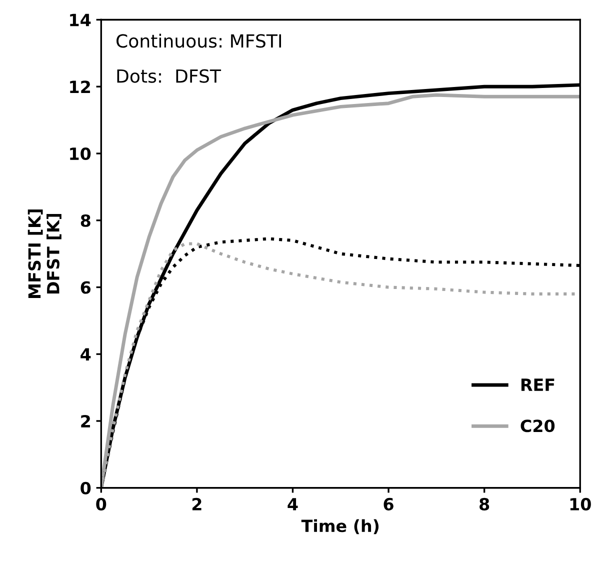  Describe the element at coordinates (80, 20) in the screenshot. I see `y-tick-label: 14` at that location.